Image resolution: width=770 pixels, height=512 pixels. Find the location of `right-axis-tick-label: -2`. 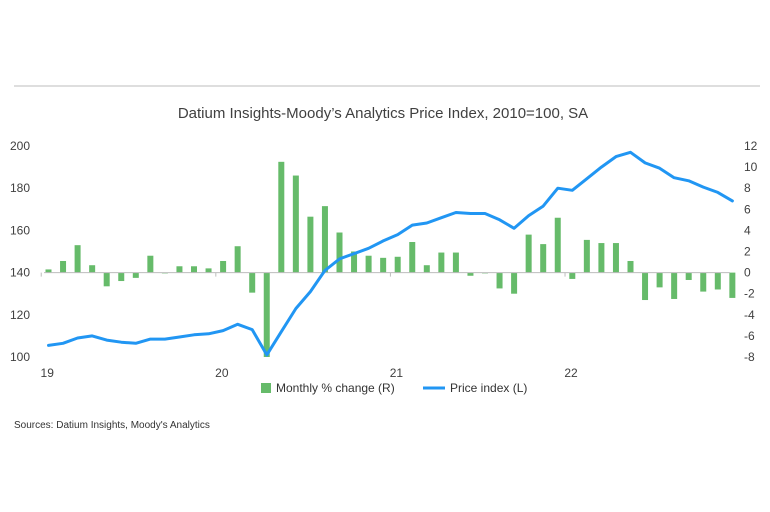

right-axis-tick-label: -2 is located at coordinates (749, 294).